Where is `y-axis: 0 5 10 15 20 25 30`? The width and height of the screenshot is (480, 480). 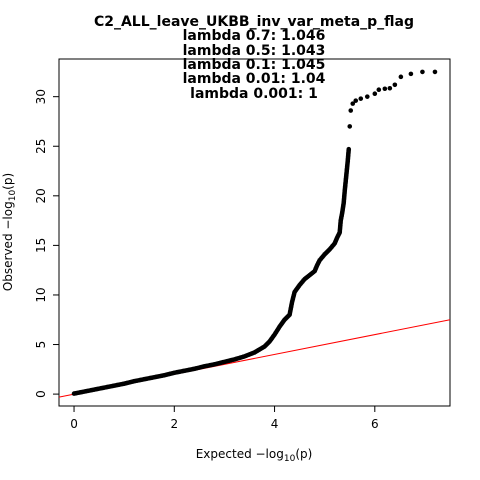 y-axis: 0 5 10 15 20 25 30 is located at coordinates (46, 243).